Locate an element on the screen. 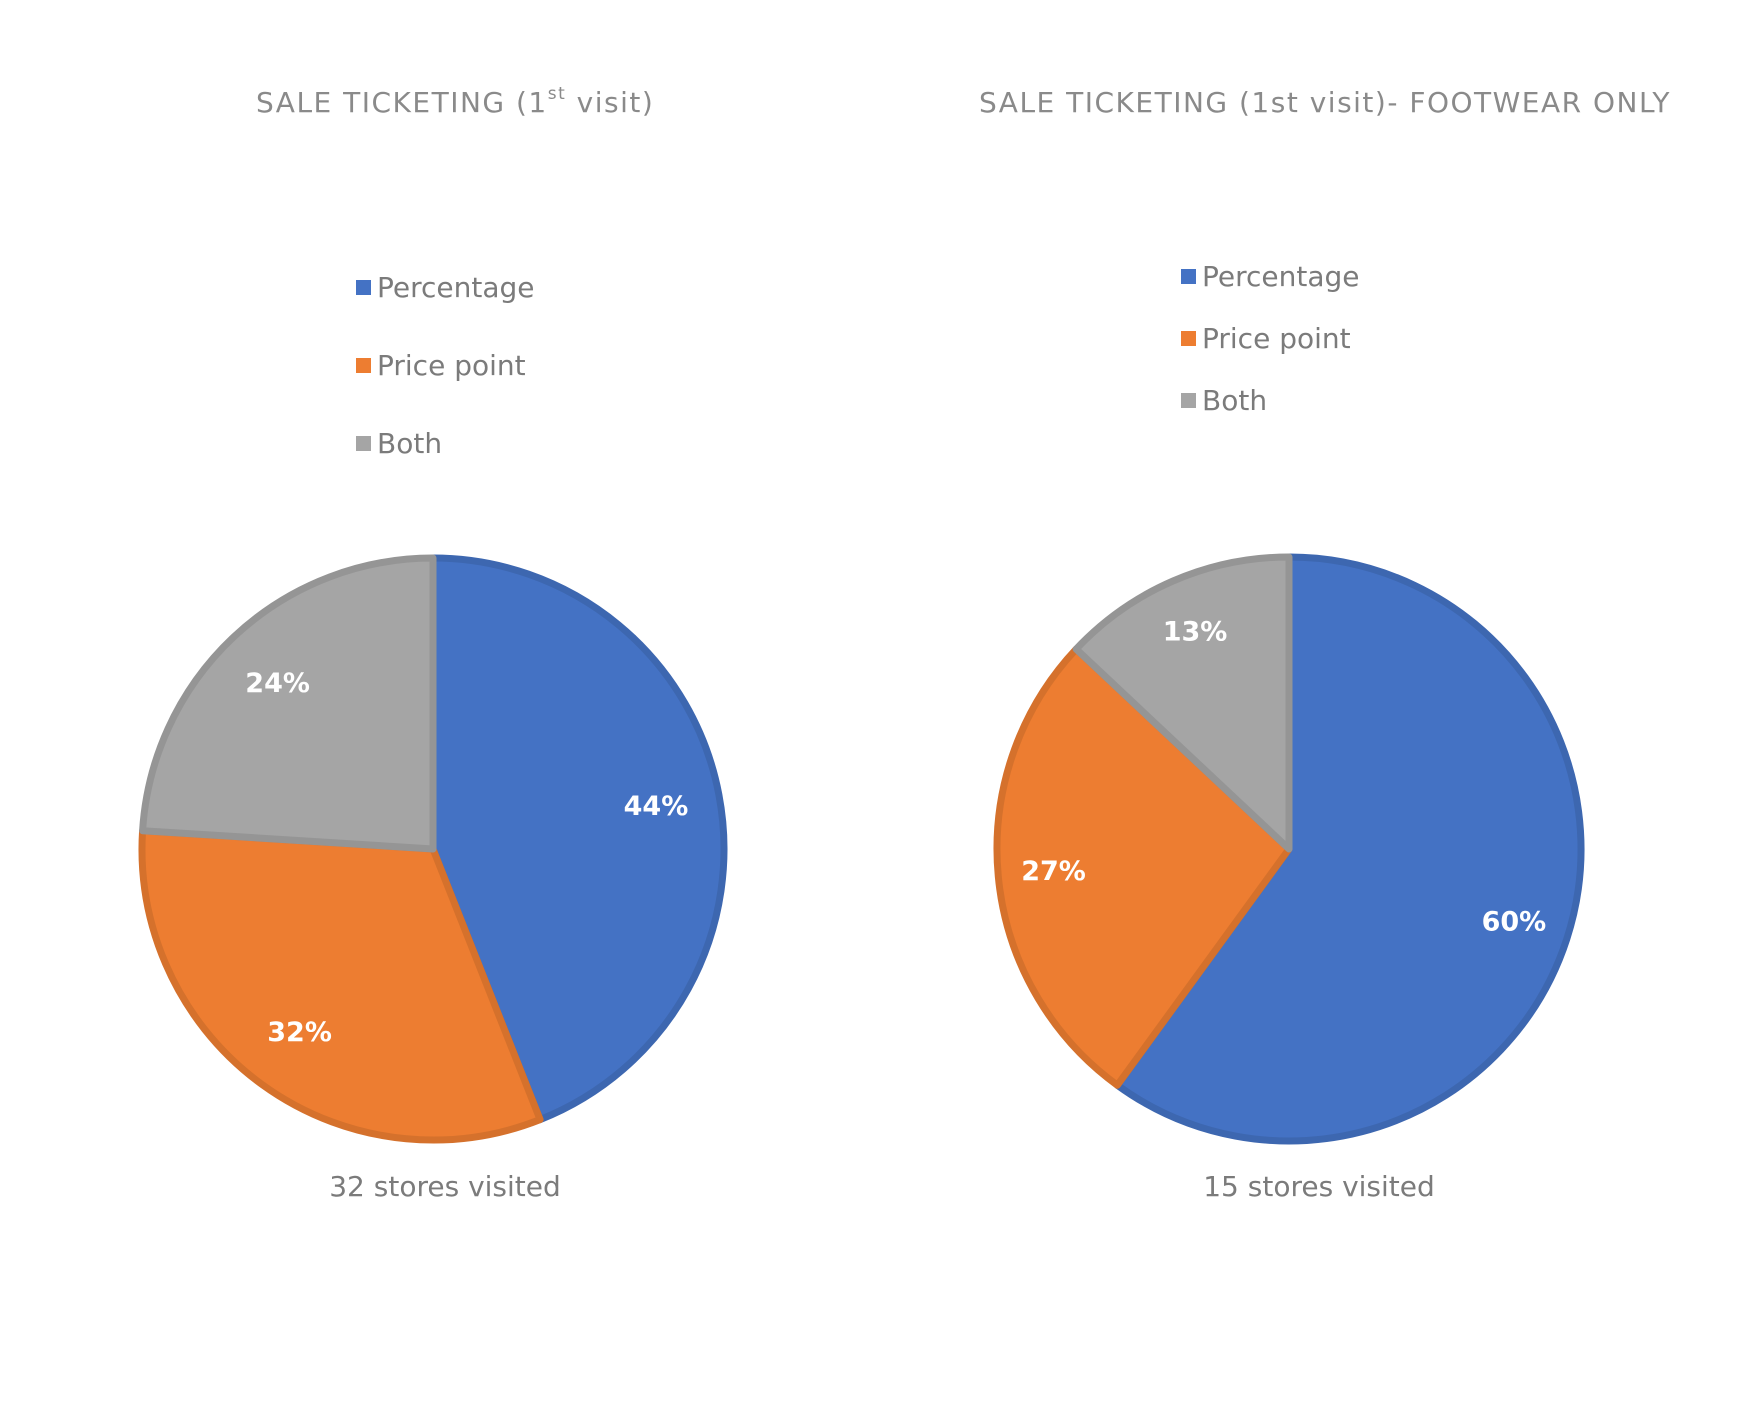 The height and width of the screenshot is (1406, 1758). data-label-price-point: 27% is located at coordinates (1053, 871).